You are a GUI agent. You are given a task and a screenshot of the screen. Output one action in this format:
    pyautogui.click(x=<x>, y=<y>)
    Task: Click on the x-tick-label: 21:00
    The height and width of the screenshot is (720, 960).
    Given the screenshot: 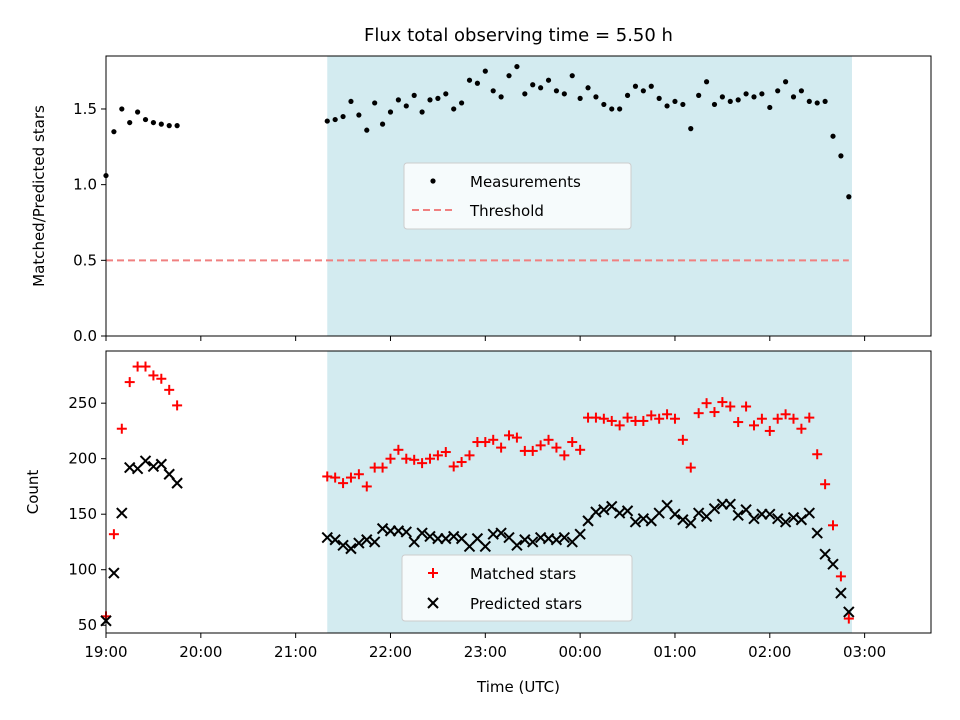 What is the action you would take?
    pyautogui.click(x=295, y=652)
    